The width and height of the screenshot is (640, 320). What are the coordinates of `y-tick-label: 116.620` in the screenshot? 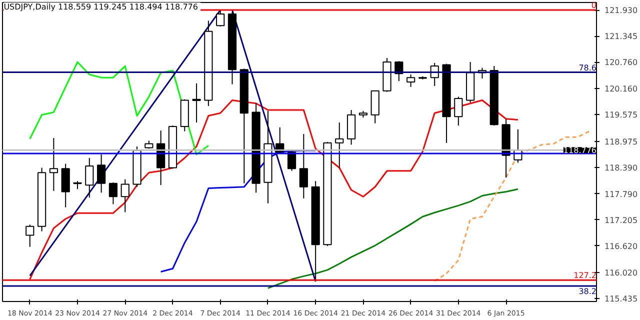 It's located at (621, 246).